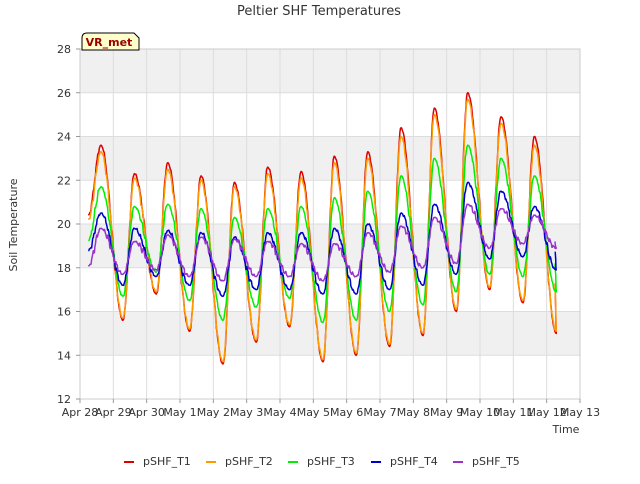 The height and width of the screenshot is (484, 640). Describe the element at coordinates (64, 93) in the screenshot. I see `y-tick-label: 26` at that location.